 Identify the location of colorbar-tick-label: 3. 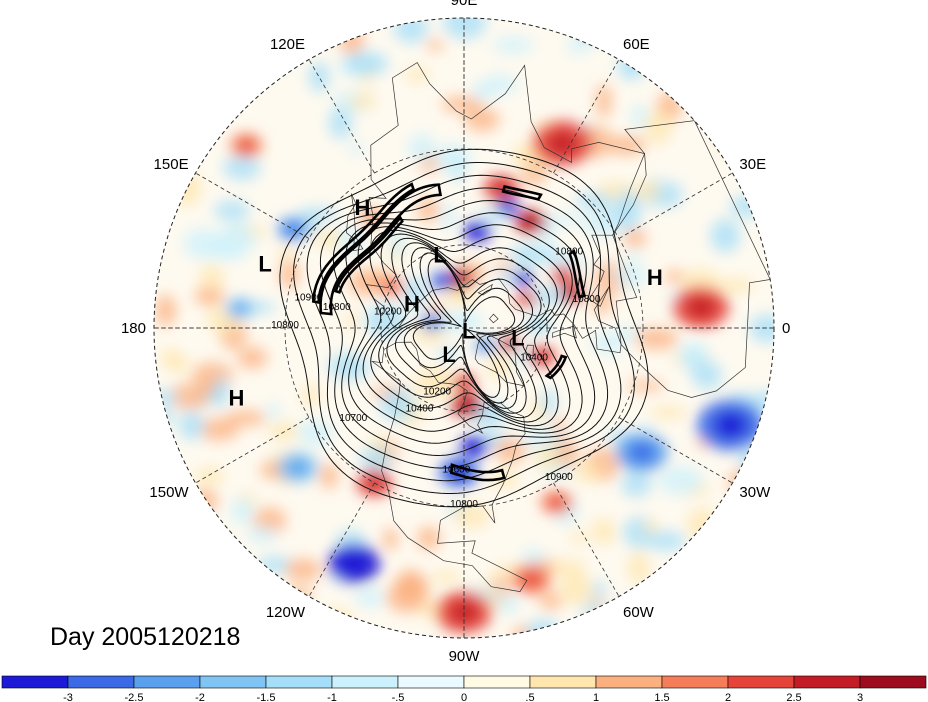
(860, 697).